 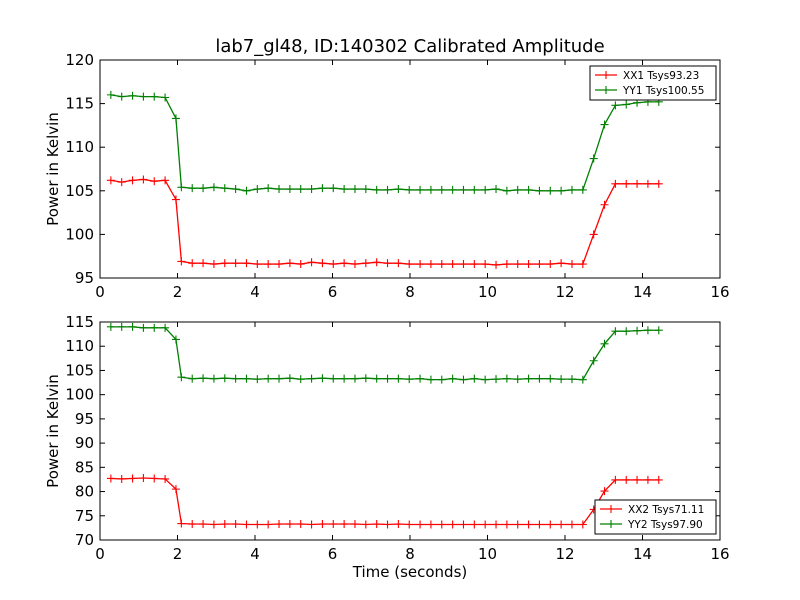 What do you see at coordinates (79, 60) in the screenshot?
I see `y-tick-label: 120` at bounding box center [79, 60].